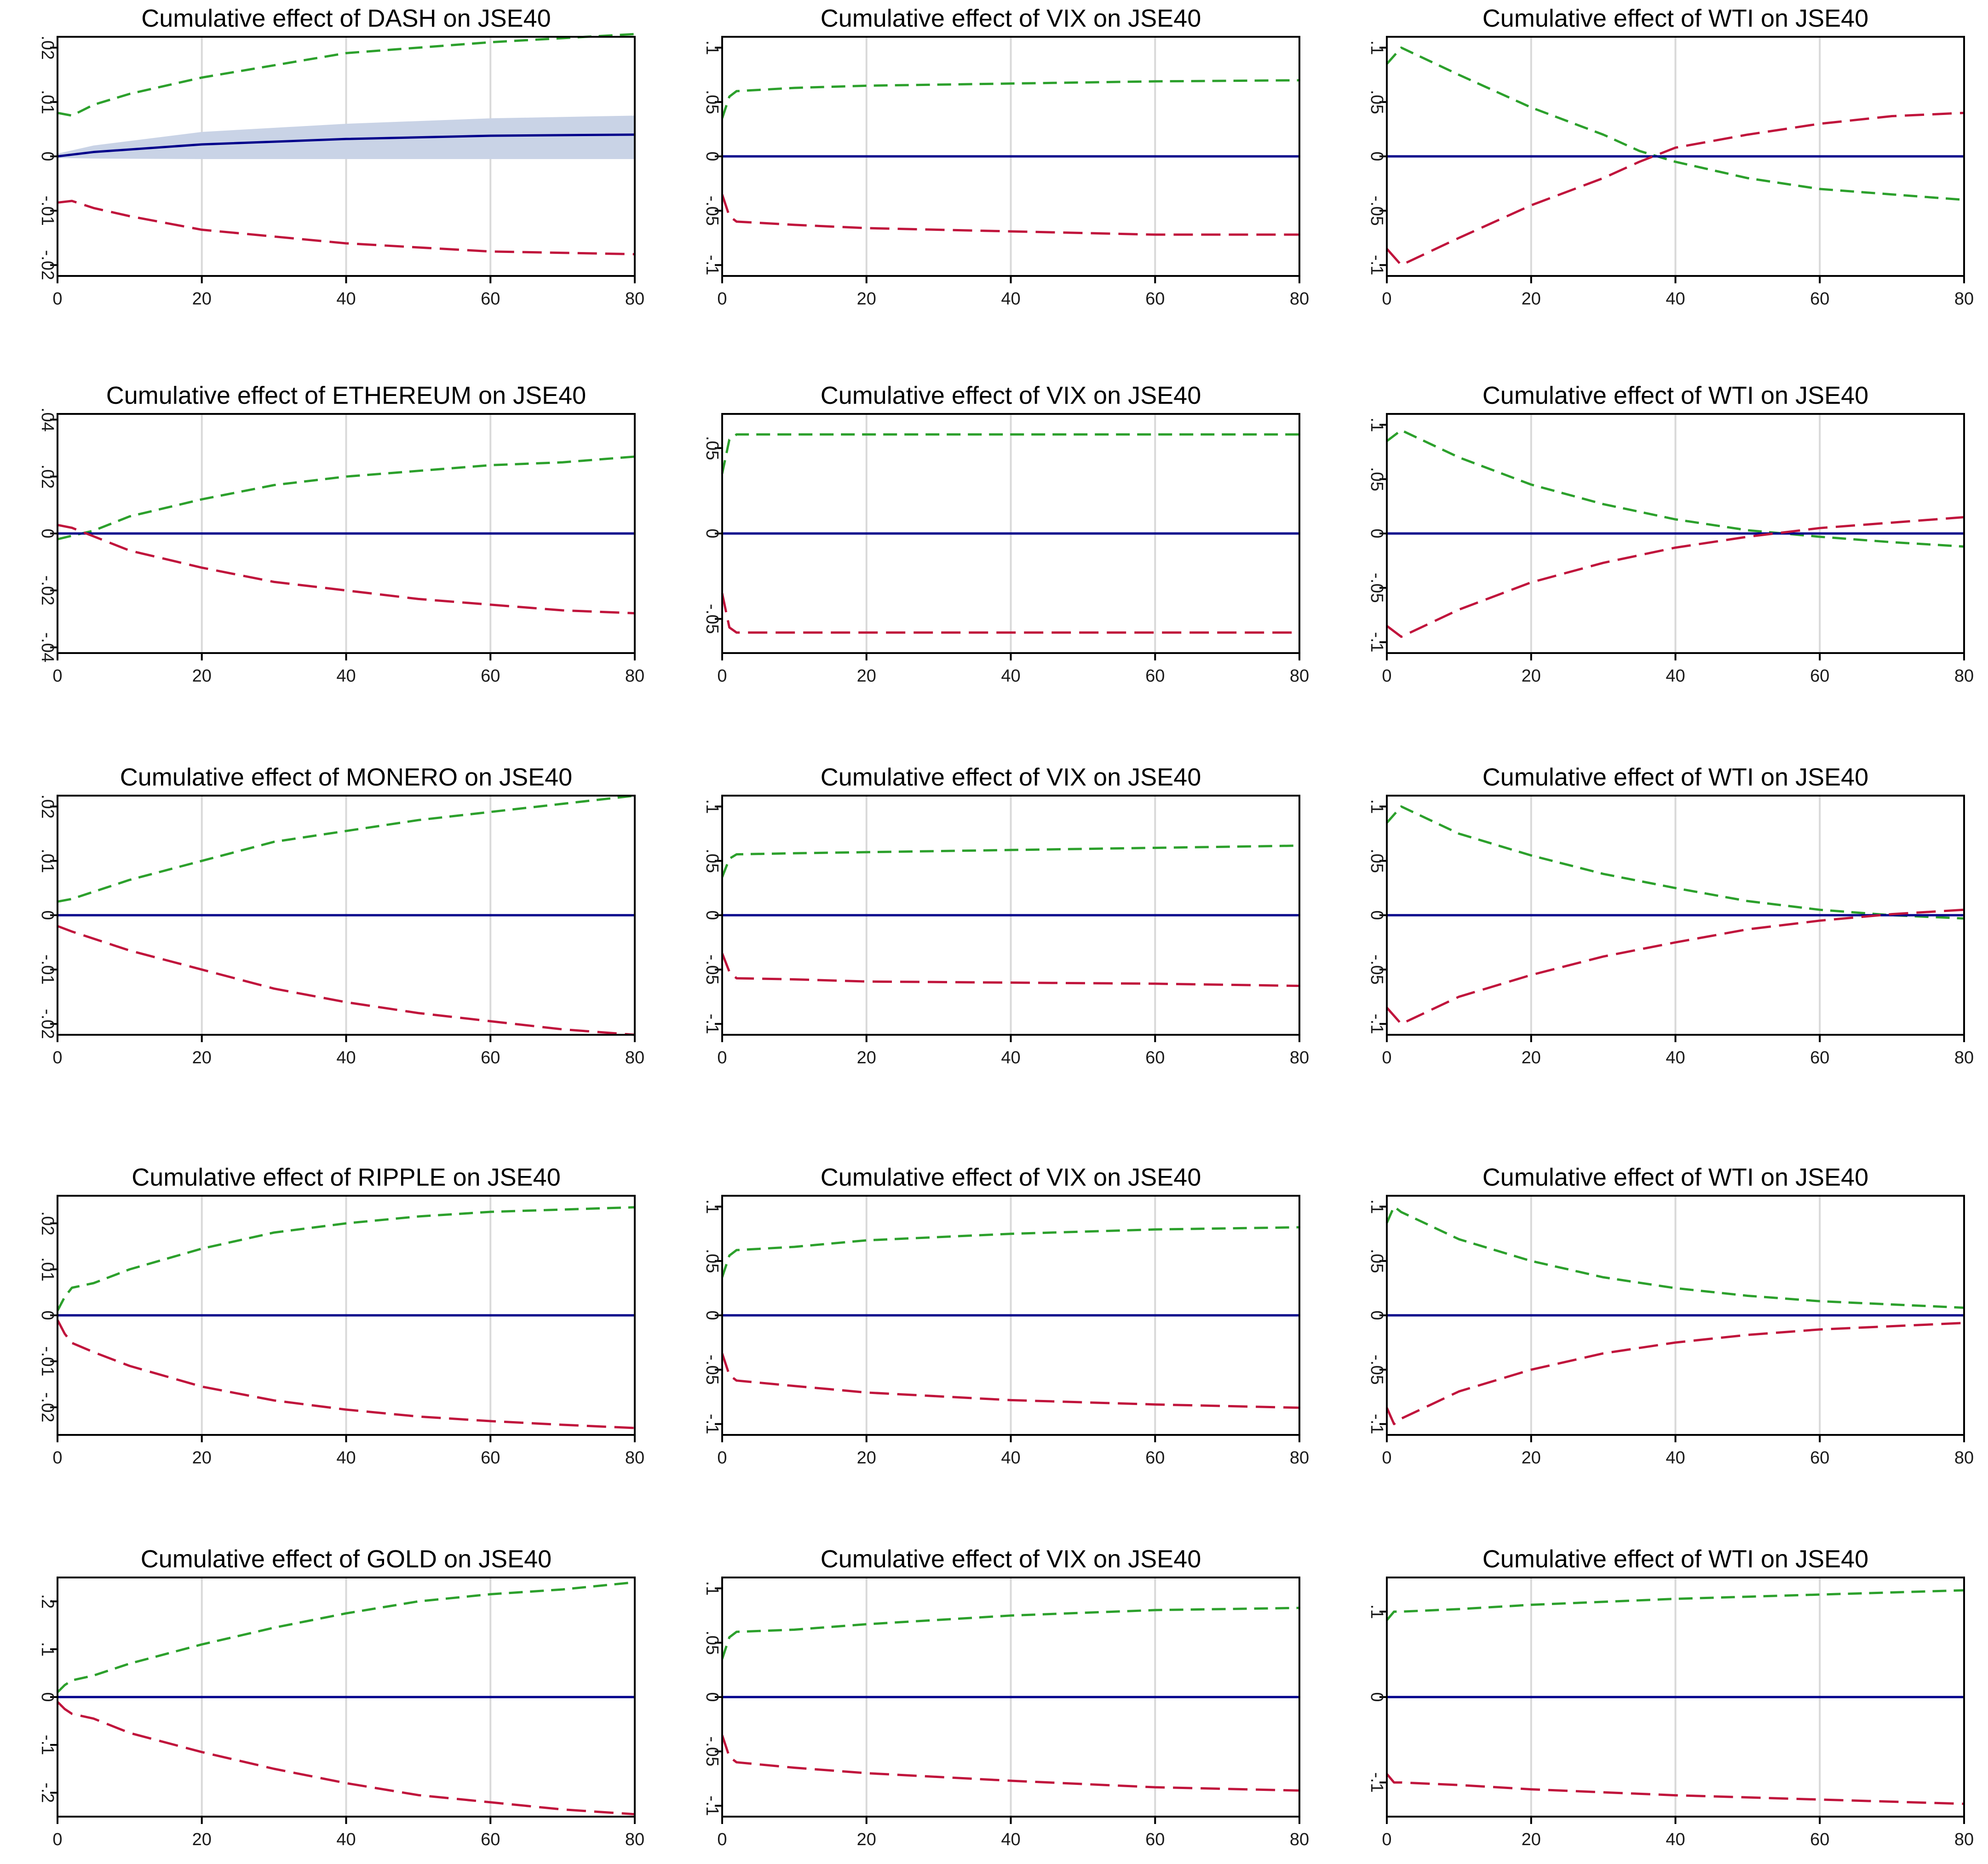 The width and height of the screenshot is (1988, 1864). Describe the element at coordinates (47, 647) in the screenshot. I see `y-tick-label: -.04` at that location.